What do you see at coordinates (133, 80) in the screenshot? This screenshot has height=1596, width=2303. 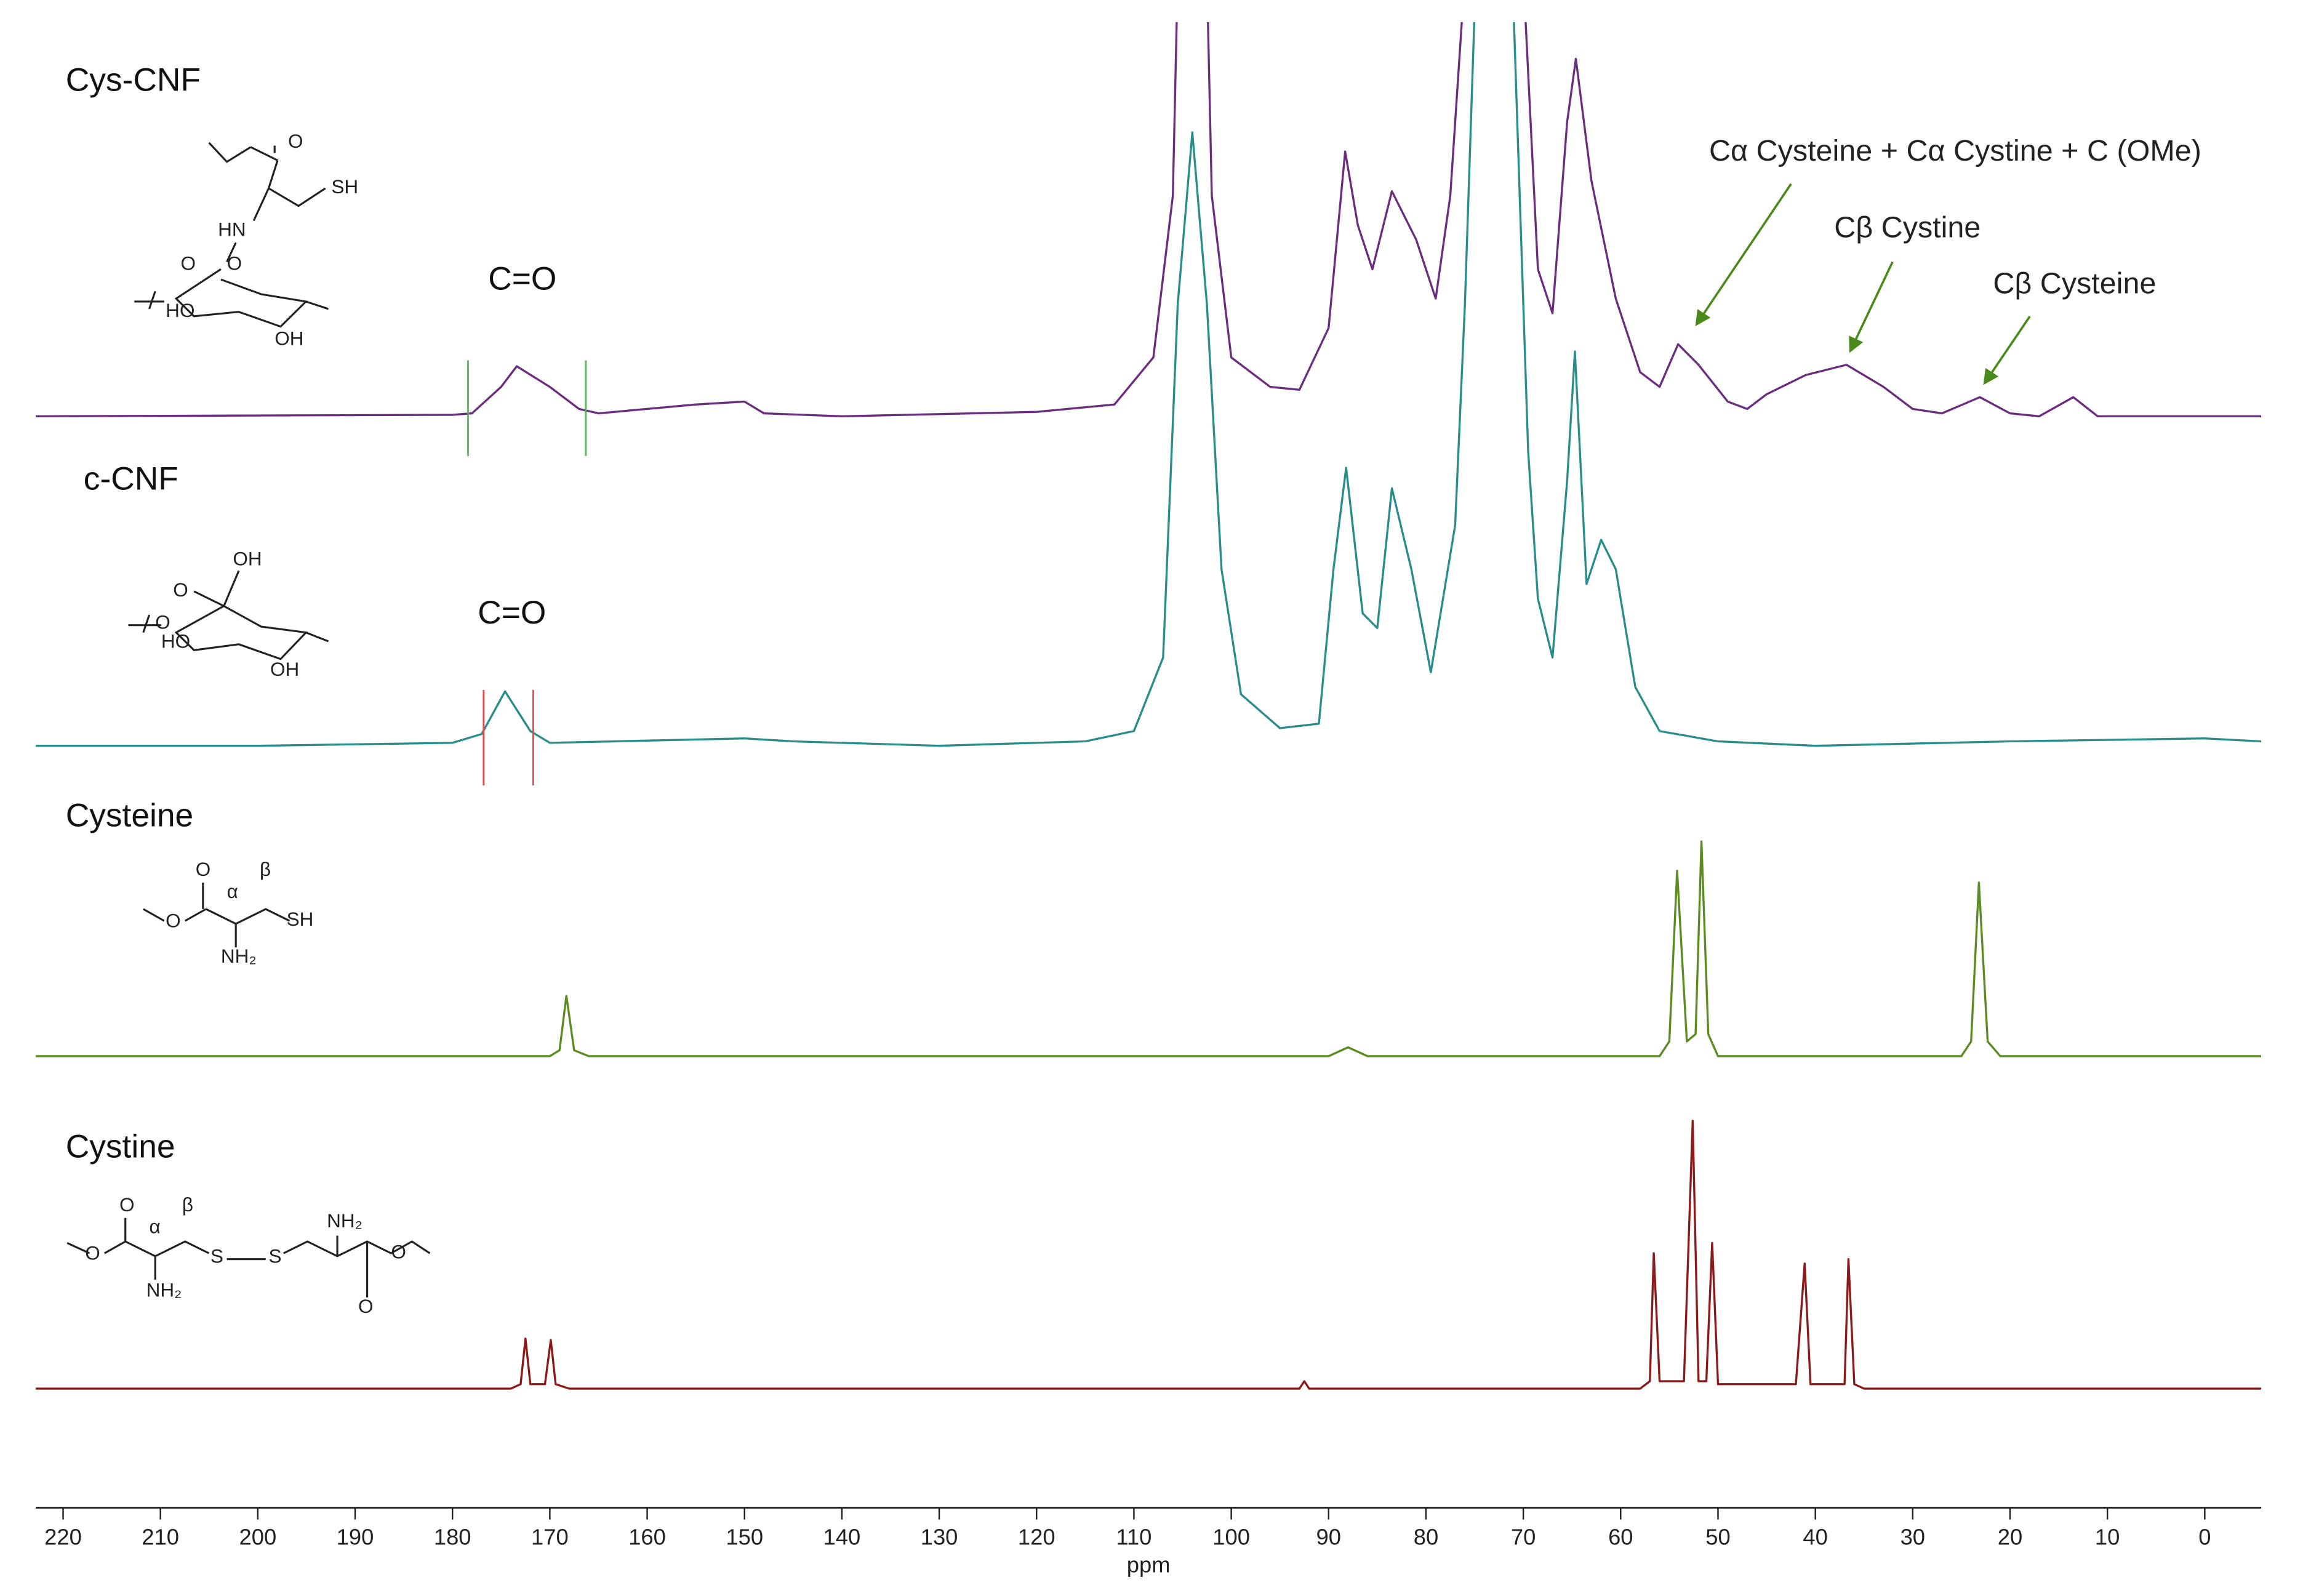 I see `spectrum-label: Cys-CNF` at bounding box center [133, 80].